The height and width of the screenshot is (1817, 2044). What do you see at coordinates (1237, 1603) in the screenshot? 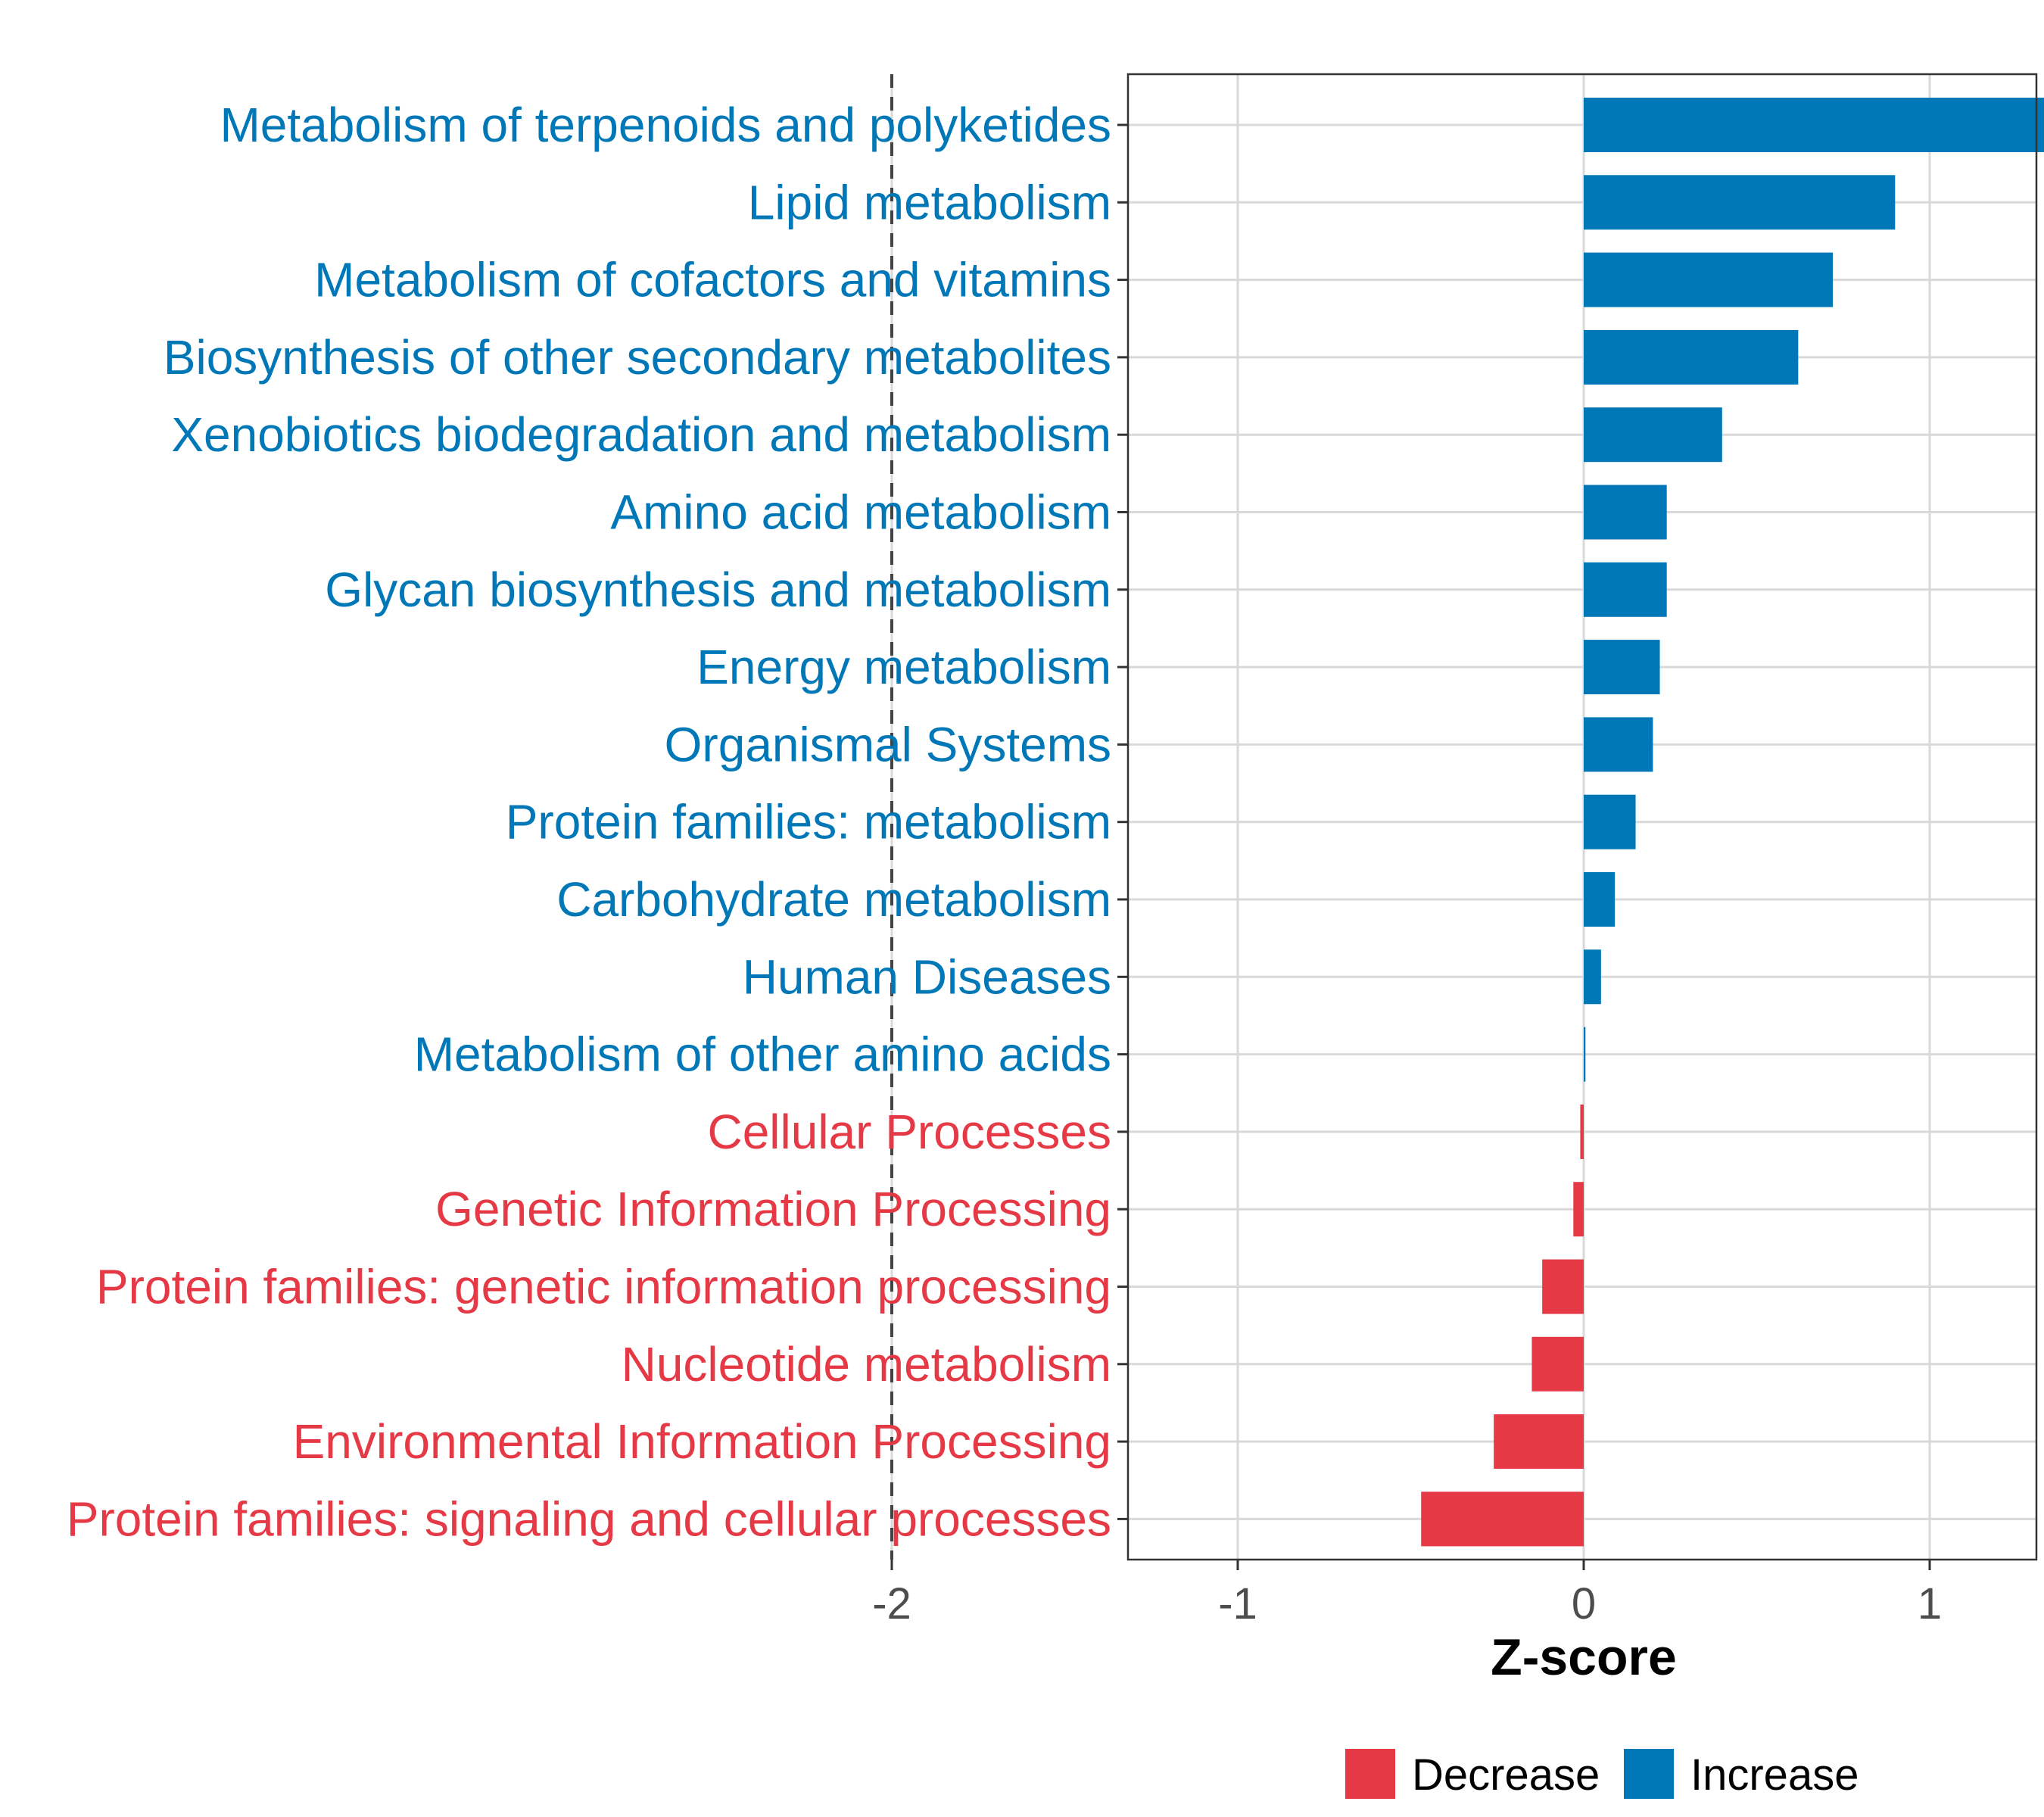
I see `x-tick-label: -1` at bounding box center [1237, 1603].